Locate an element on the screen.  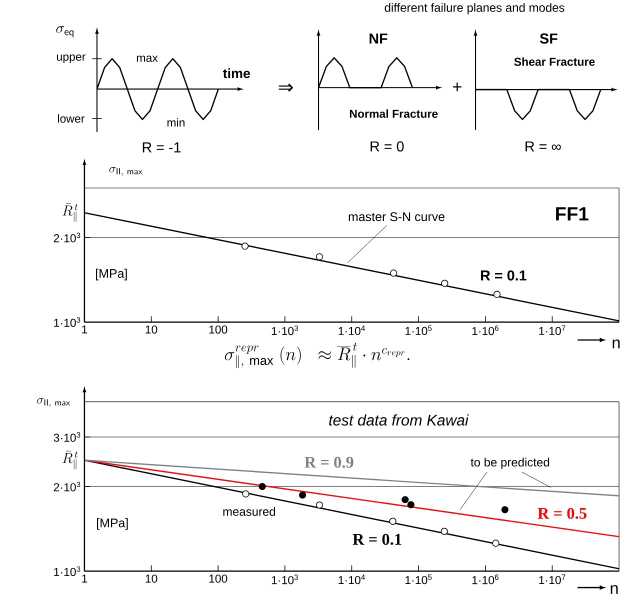
annotation: measured is located at coordinates (249, 511).